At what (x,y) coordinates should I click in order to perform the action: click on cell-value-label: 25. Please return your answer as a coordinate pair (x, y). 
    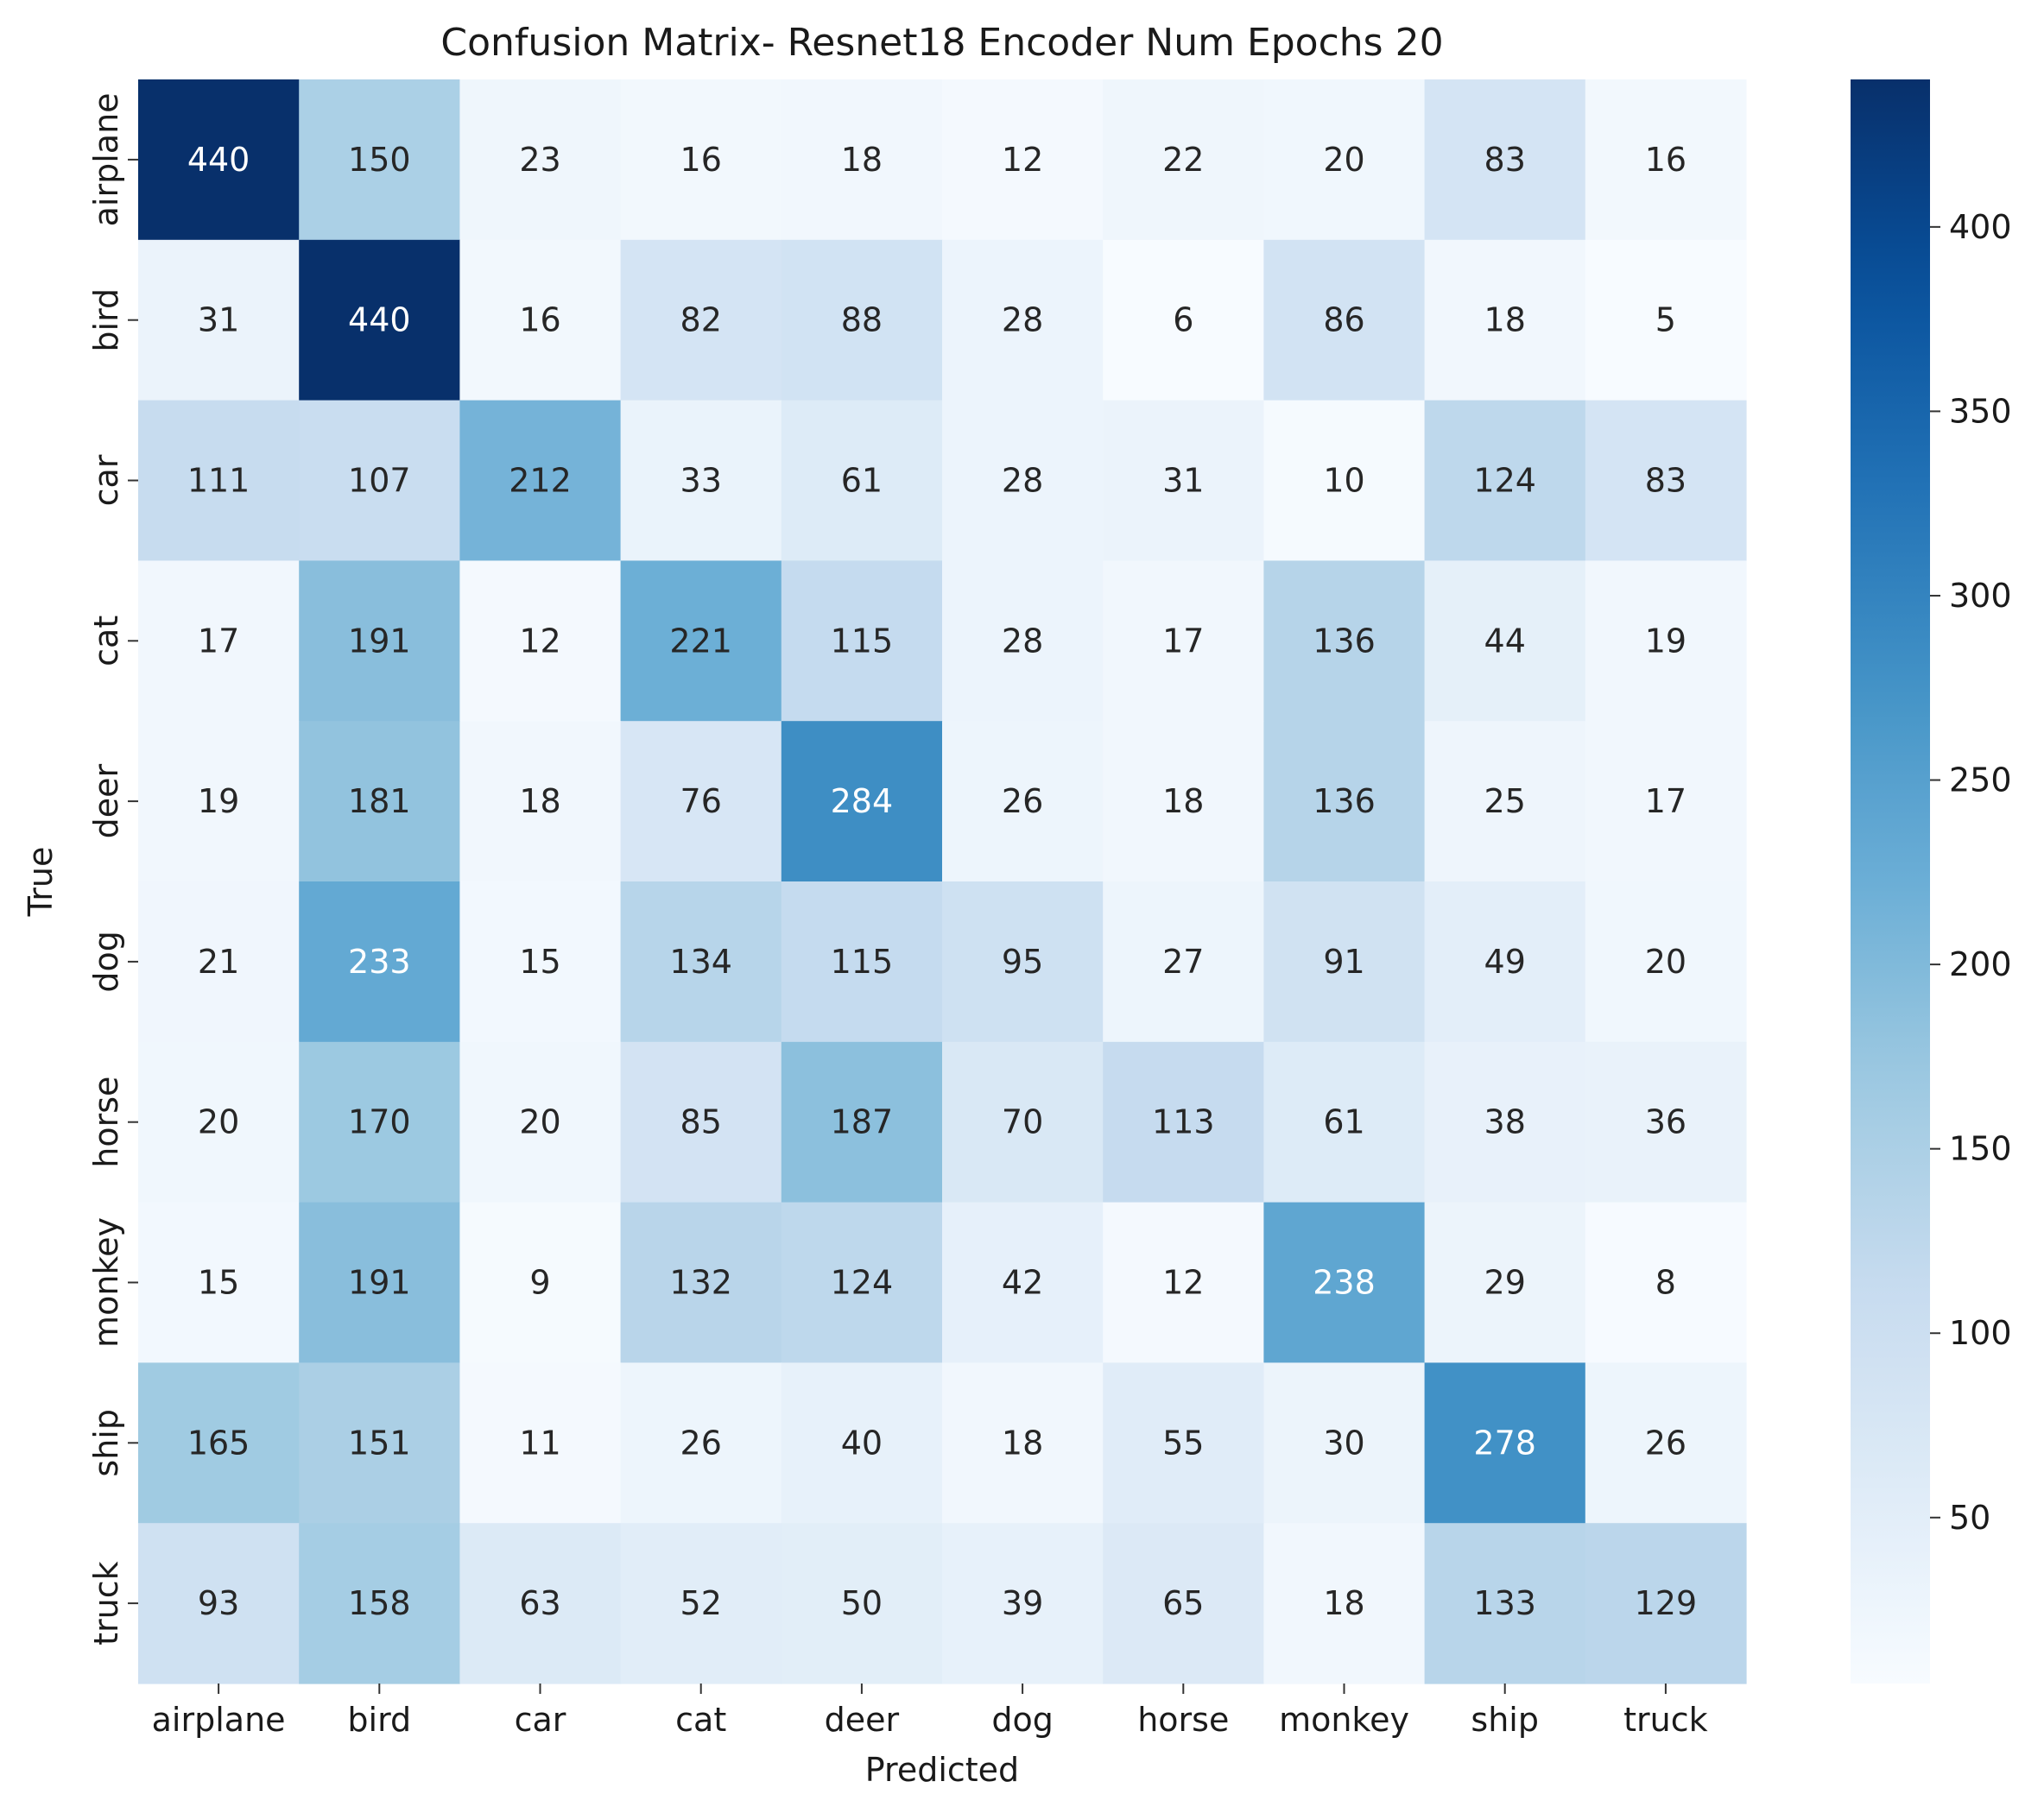
    Looking at the image, I should click on (1505, 801).